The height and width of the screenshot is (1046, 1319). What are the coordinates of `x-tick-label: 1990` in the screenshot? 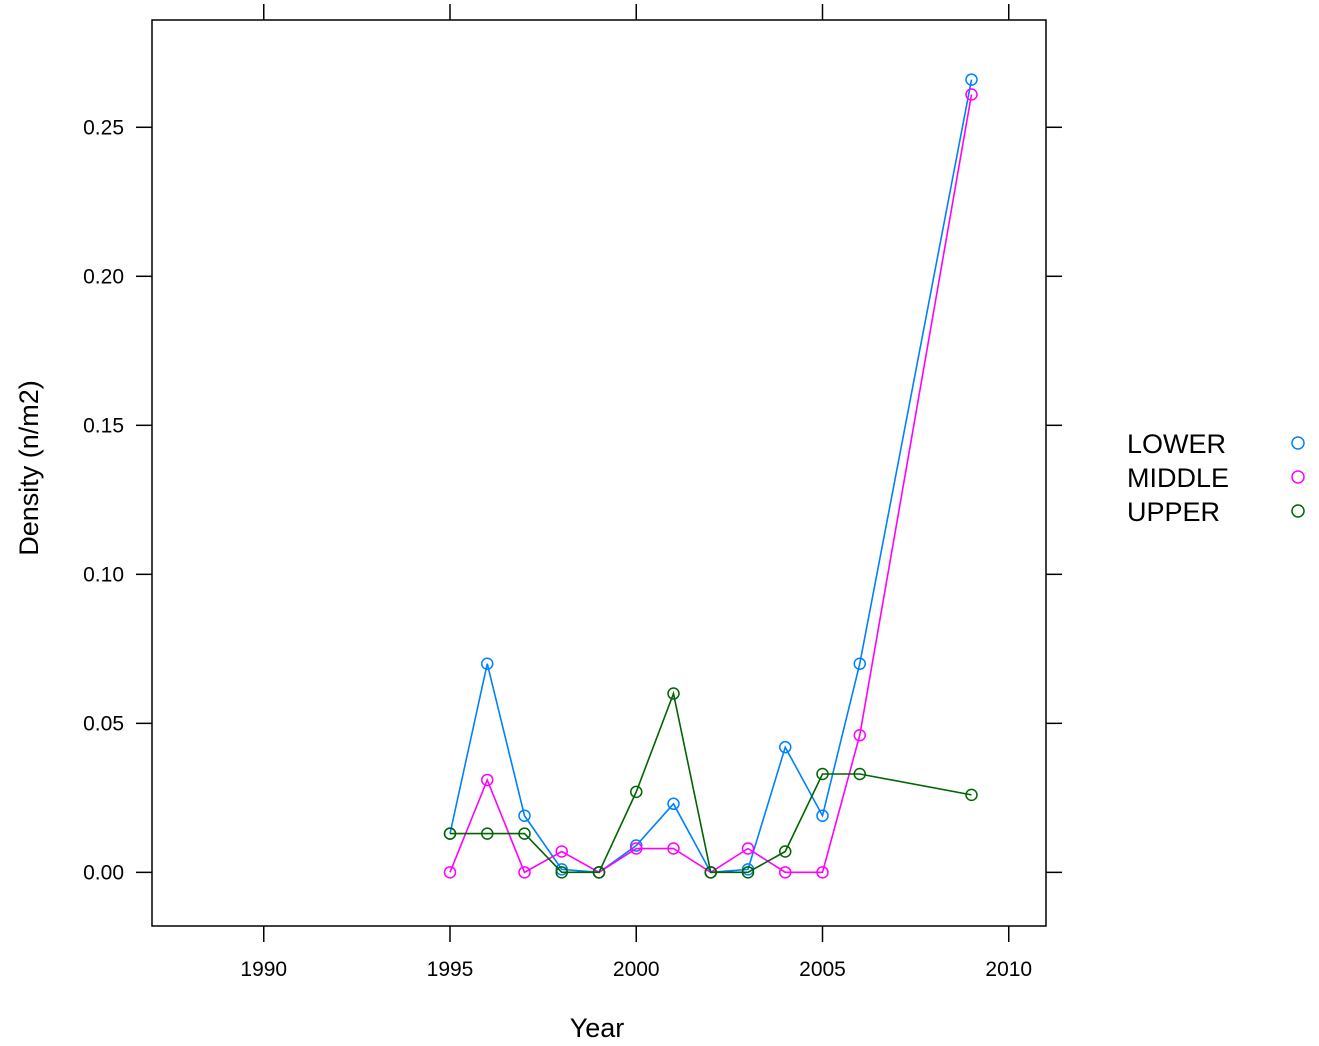 It's located at (263, 969).